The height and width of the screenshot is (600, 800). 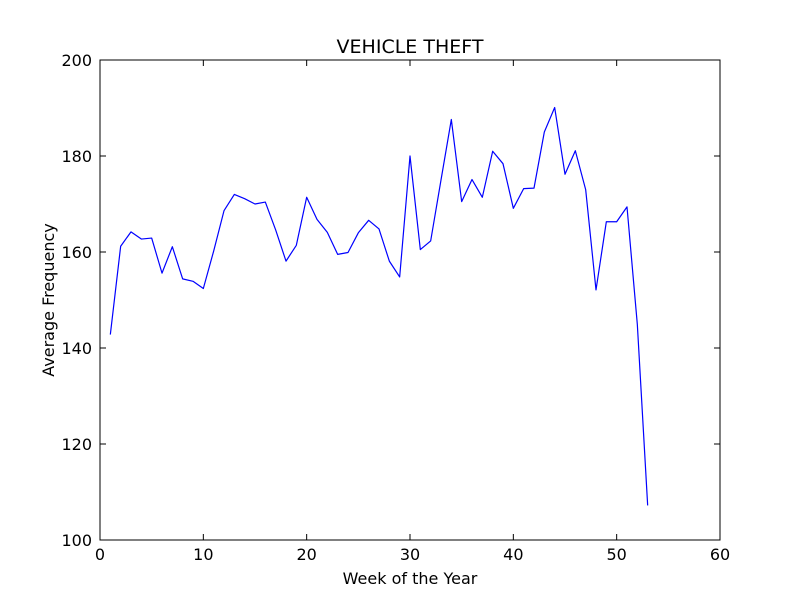 What do you see at coordinates (100, 554) in the screenshot?
I see `x-tick-label: 0` at bounding box center [100, 554].